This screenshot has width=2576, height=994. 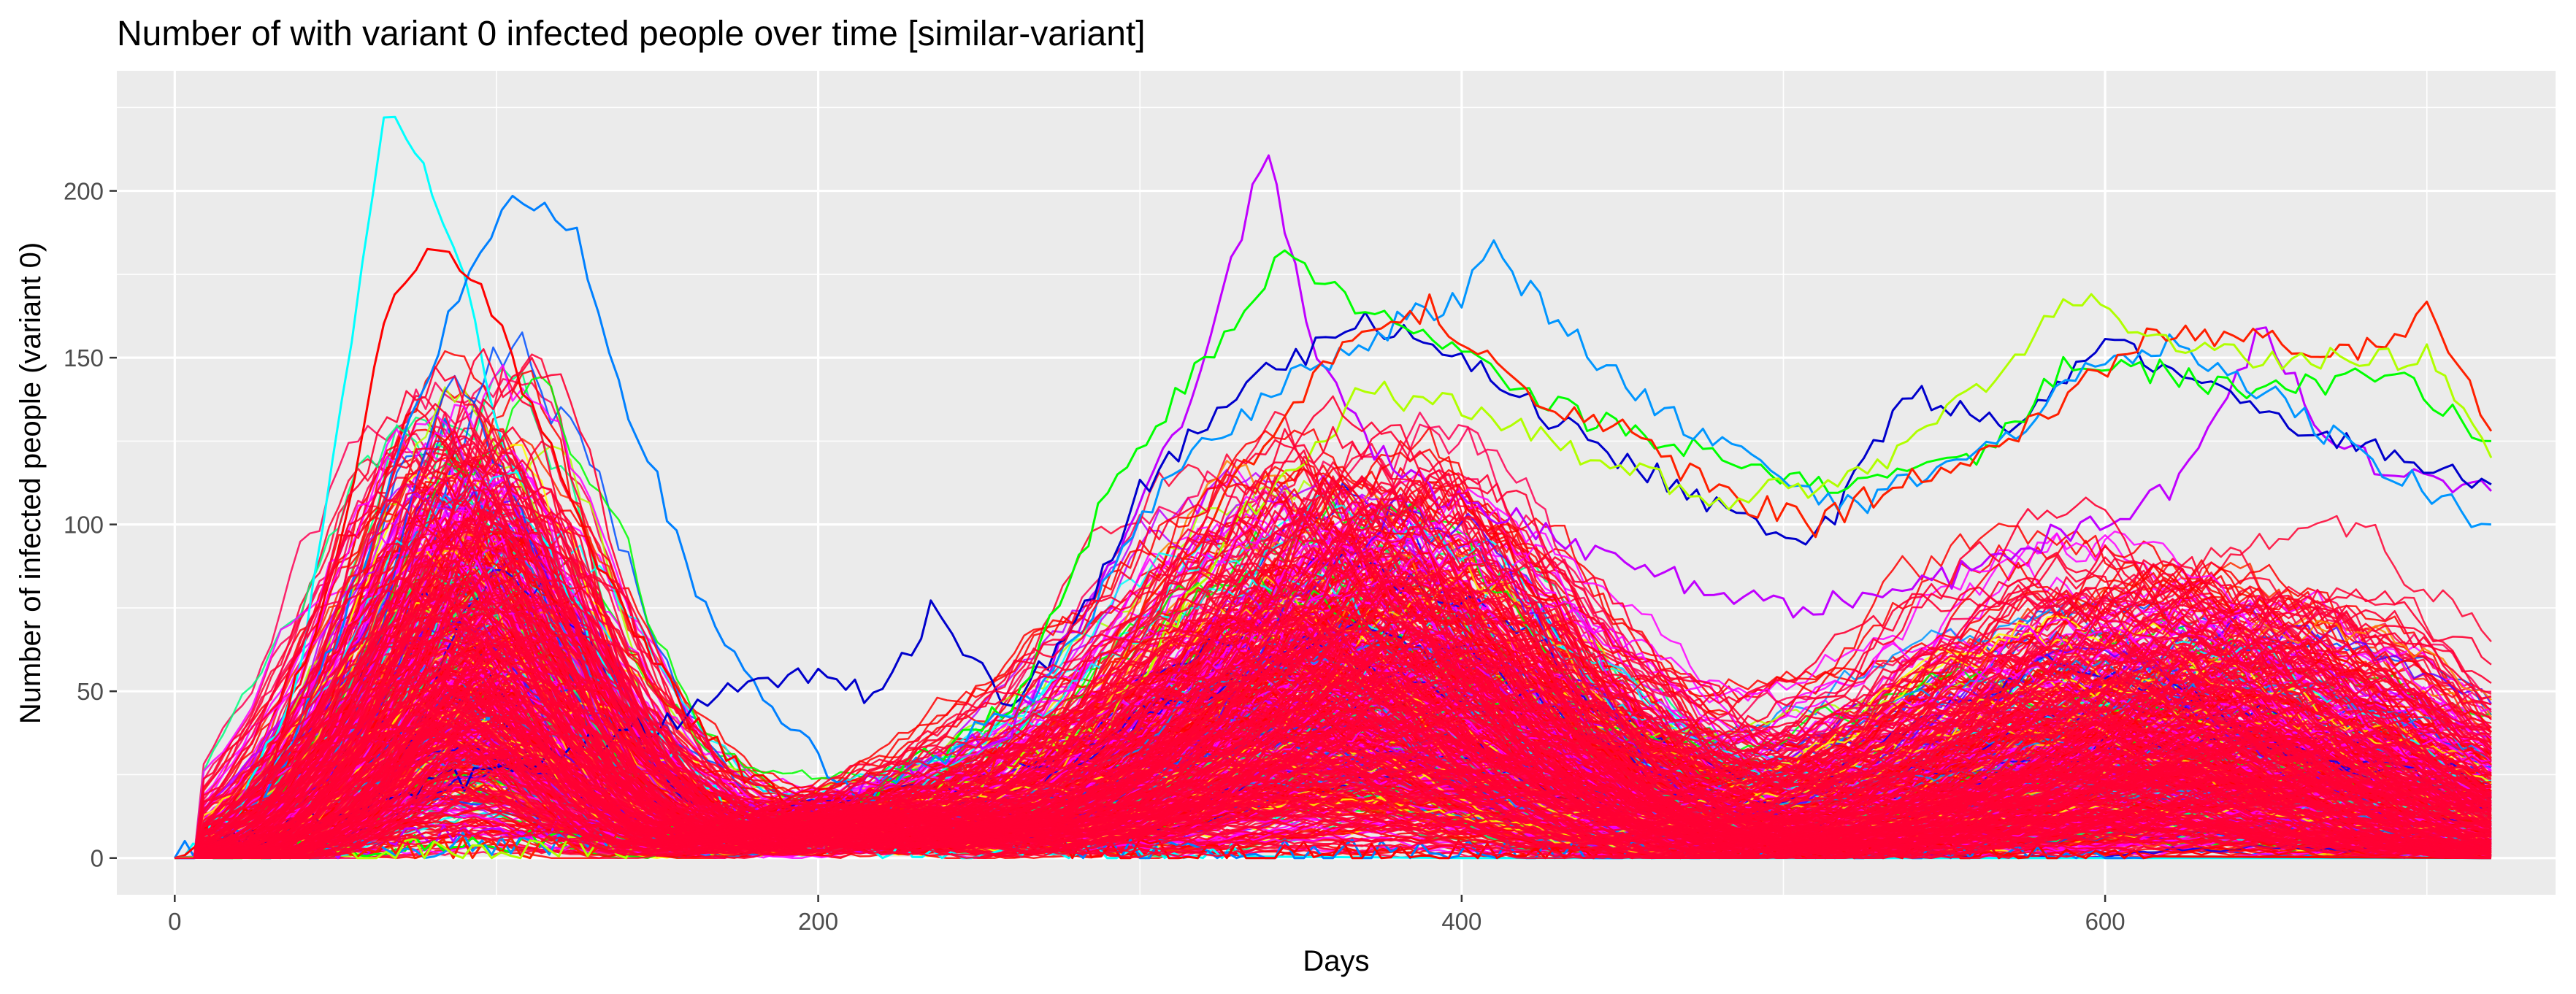 What do you see at coordinates (1461, 921) in the screenshot?
I see `x-tick-label-2: 400` at bounding box center [1461, 921].